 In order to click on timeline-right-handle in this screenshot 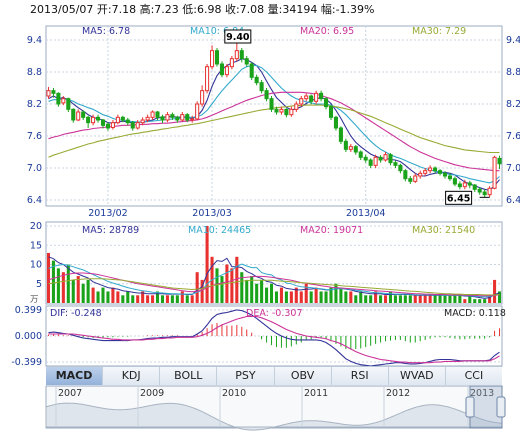, I will do `click(501, 407)`.